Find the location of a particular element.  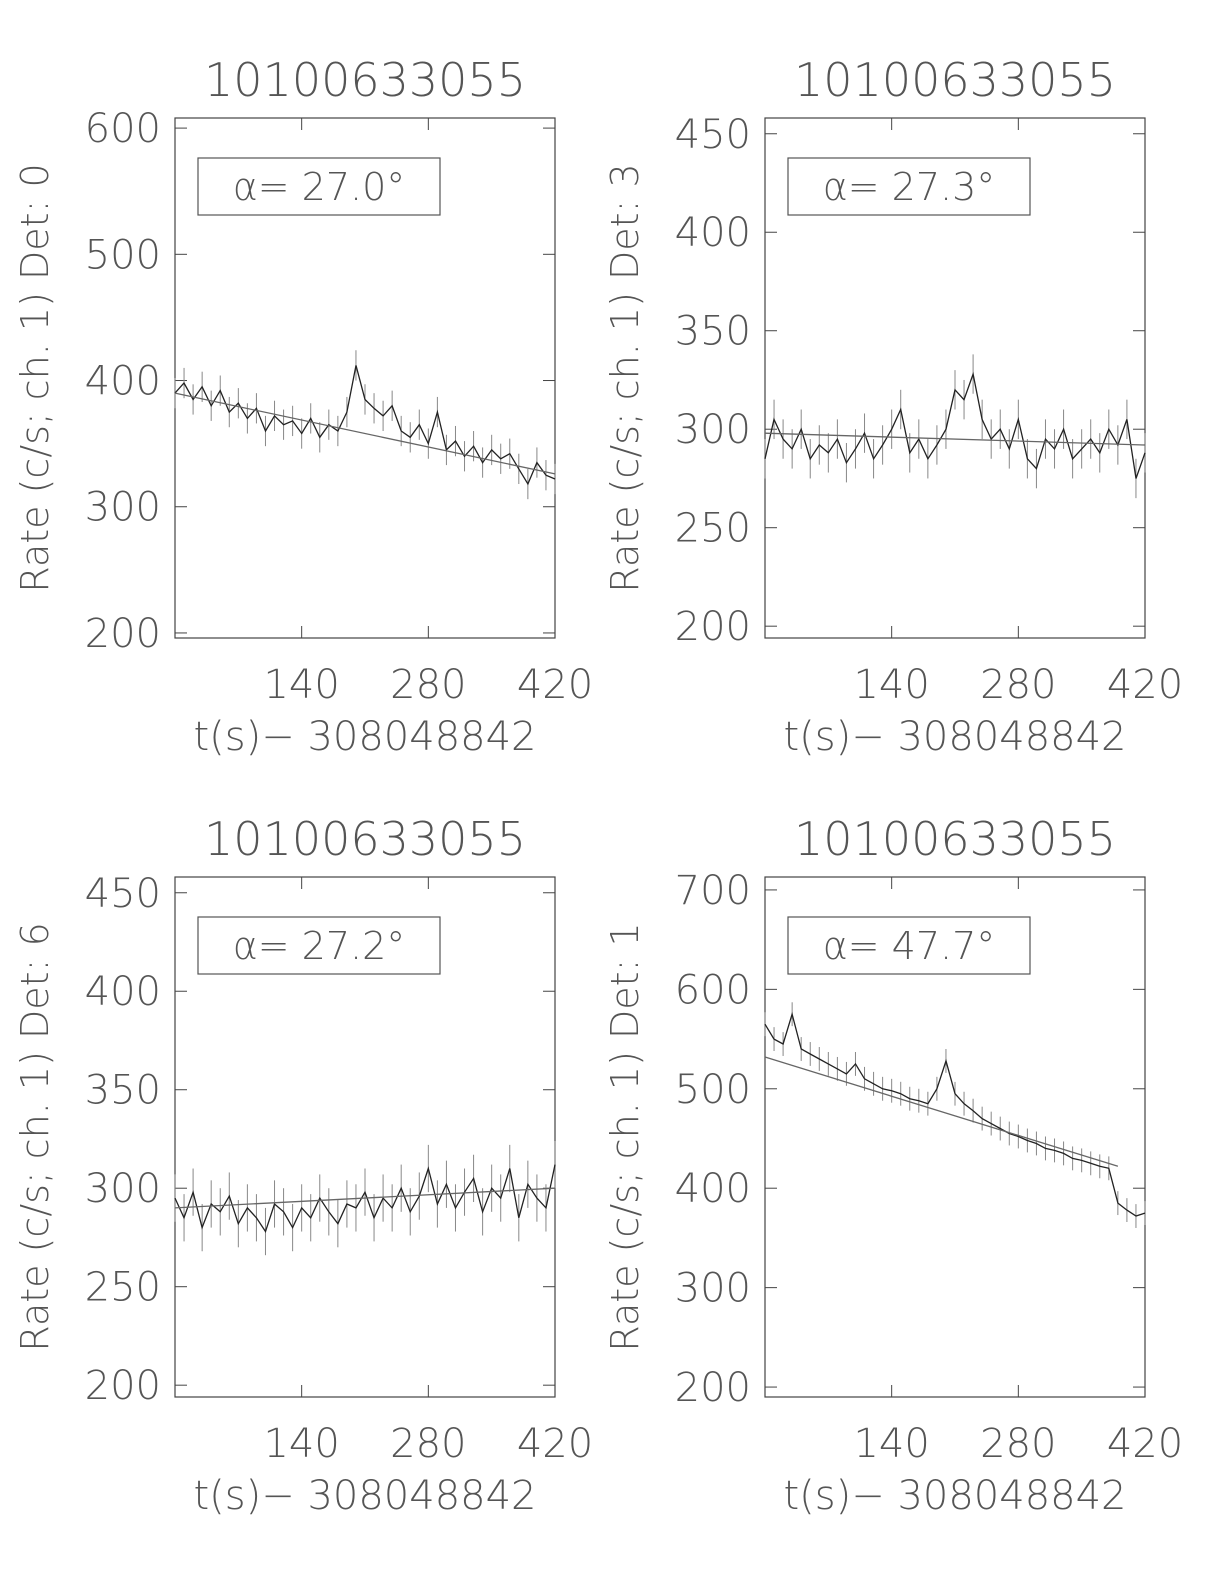

annotation: α= 47.7° is located at coordinates (909, 946).